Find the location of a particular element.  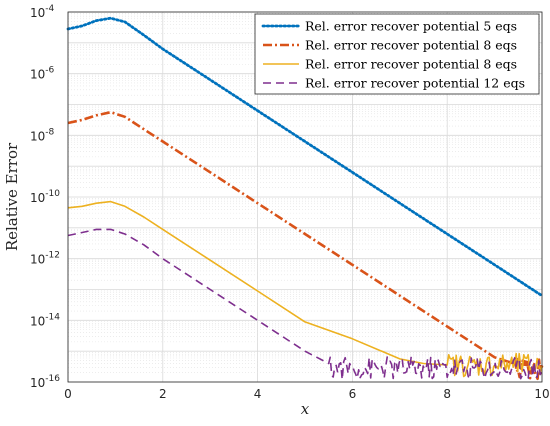

legend-box is located at coordinates (397, 54).